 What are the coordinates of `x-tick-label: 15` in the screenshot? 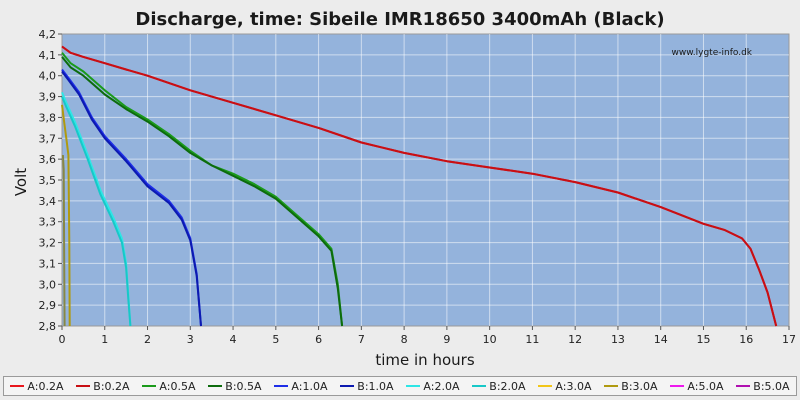 It's located at (703, 339).